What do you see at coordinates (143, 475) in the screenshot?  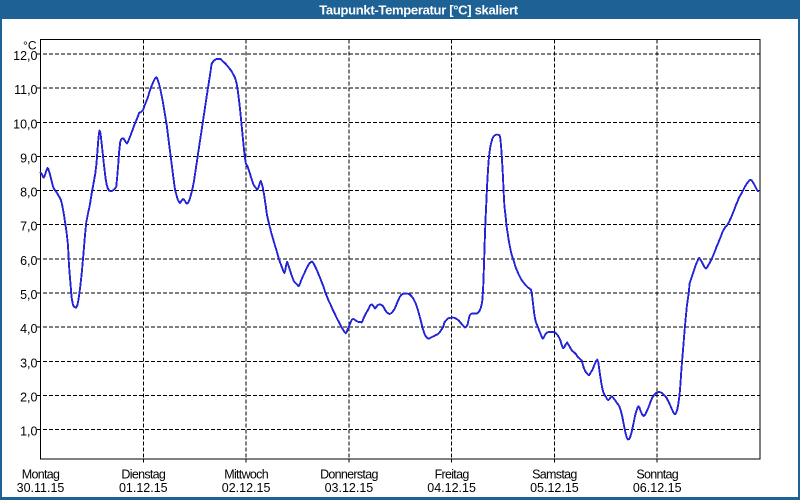 I see `svg-text: Dienstag` at bounding box center [143, 475].